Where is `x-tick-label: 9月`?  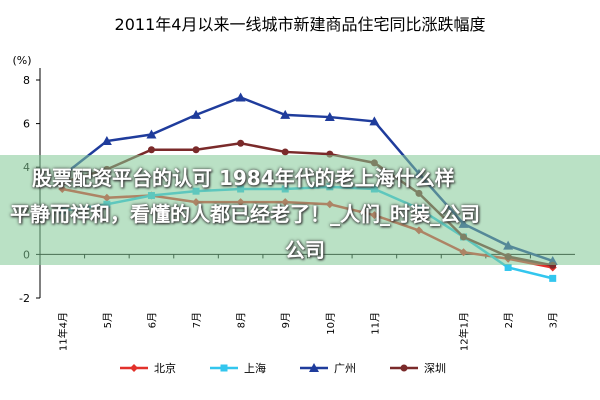 x-tick-label: 9月 is located at coordinates (286, 320).